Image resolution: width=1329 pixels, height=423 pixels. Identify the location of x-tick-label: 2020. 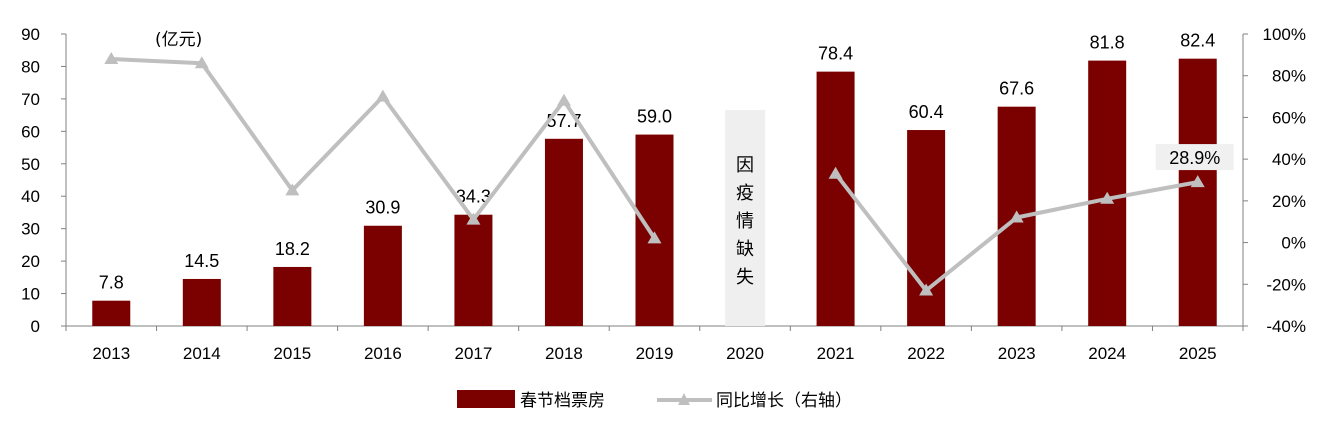
(745, 353).